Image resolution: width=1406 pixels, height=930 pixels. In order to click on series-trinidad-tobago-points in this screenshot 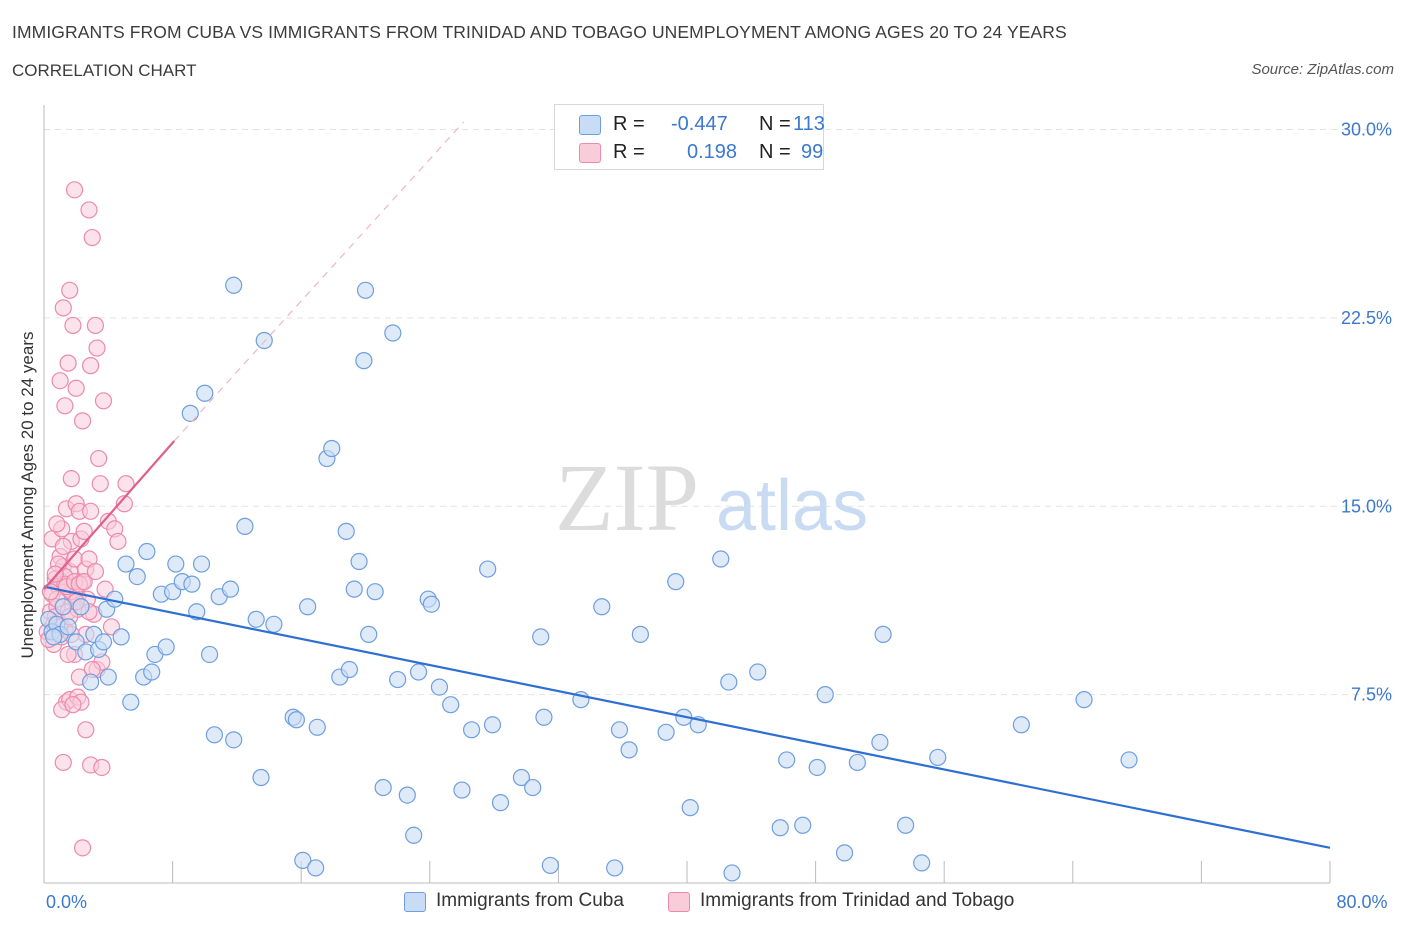, I will do `click(86, 519)`.